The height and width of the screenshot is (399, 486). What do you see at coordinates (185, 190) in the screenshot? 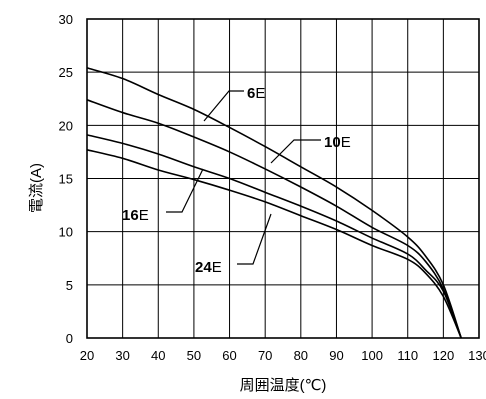
I see `leader-line-16E` at bounding box center [185, 190].